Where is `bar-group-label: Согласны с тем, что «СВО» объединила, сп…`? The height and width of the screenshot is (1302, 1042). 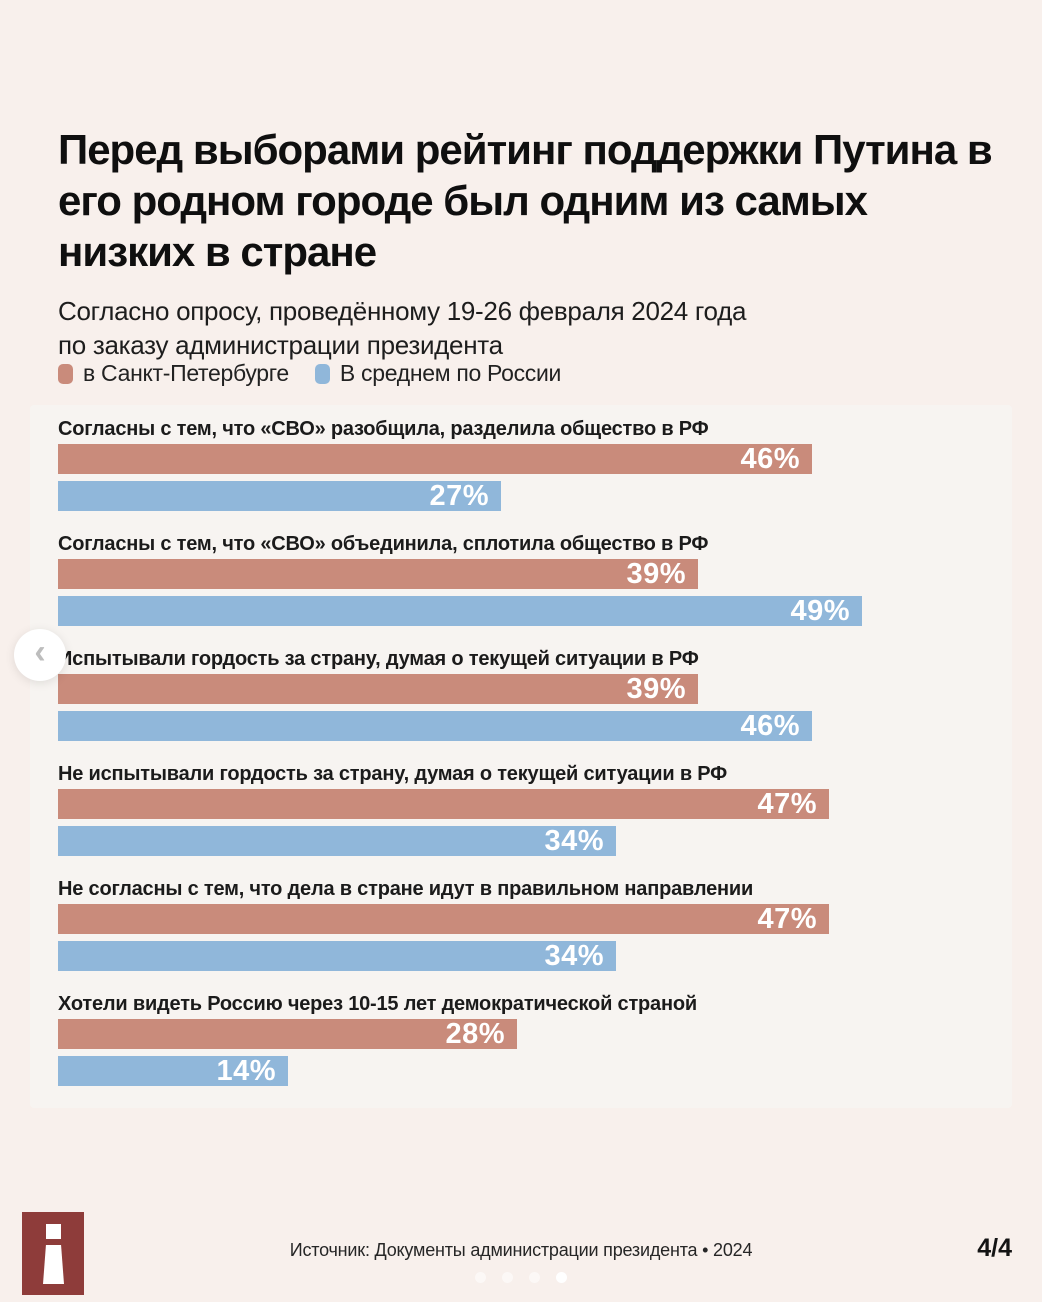
bar-group-label: Согласны с тем, что «СВО» объединила, сп… is located at coordinates (383, 544).